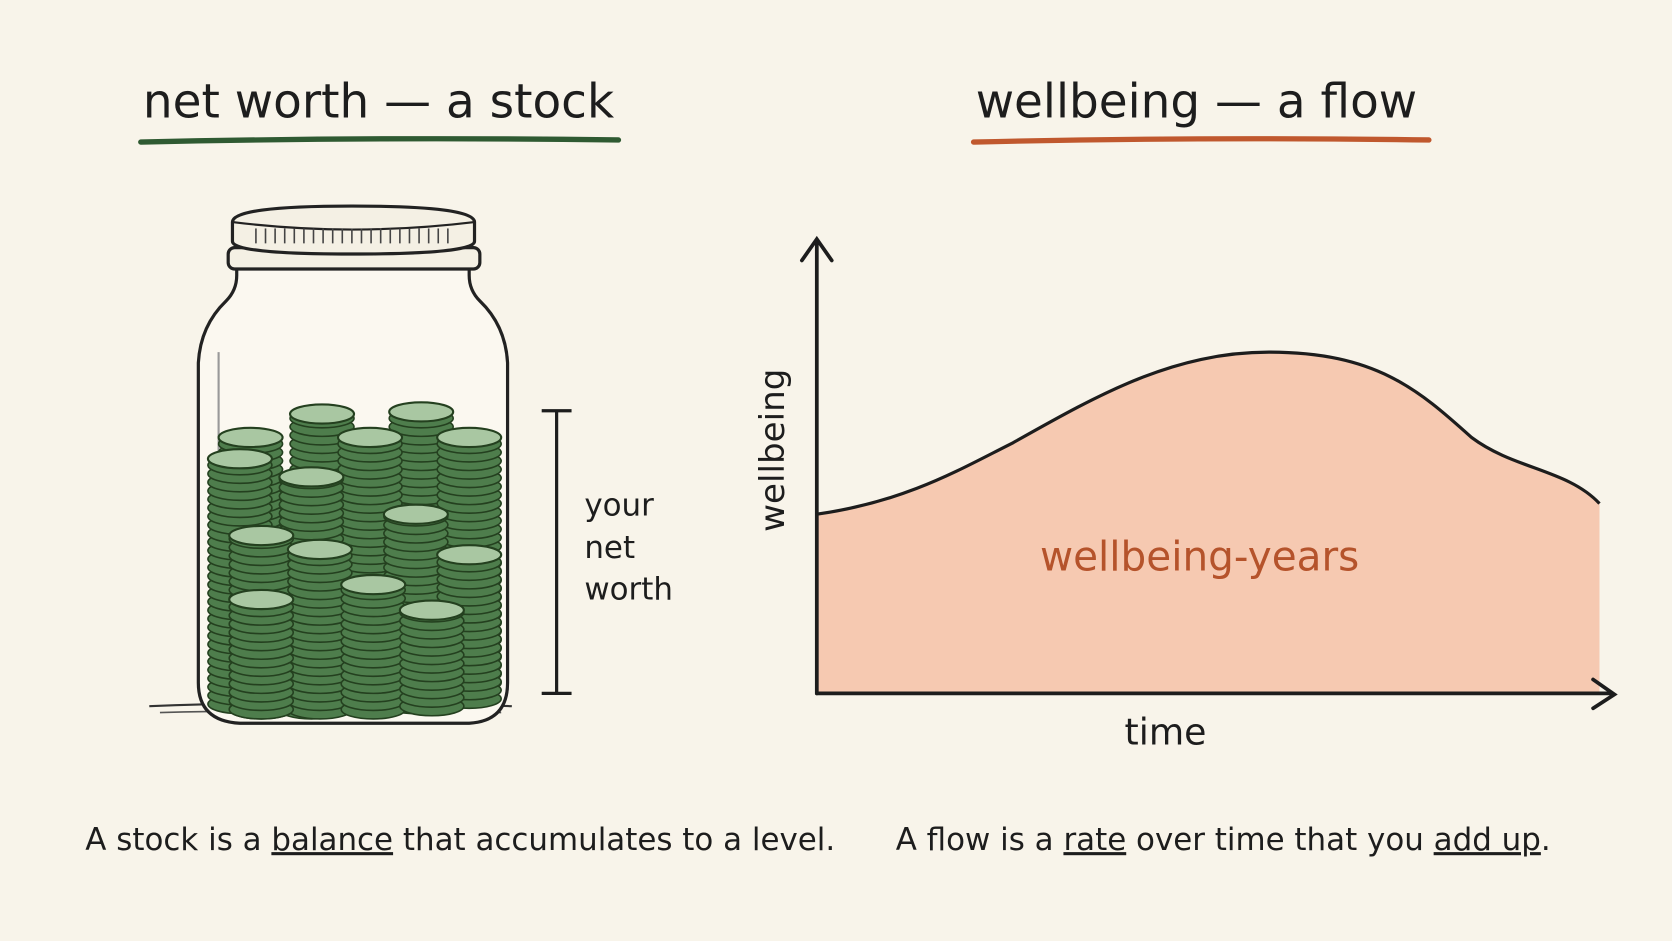 The height and width of the screenshot is (941, 1672). I want to click on caption-text: ., so click(1546, 840).